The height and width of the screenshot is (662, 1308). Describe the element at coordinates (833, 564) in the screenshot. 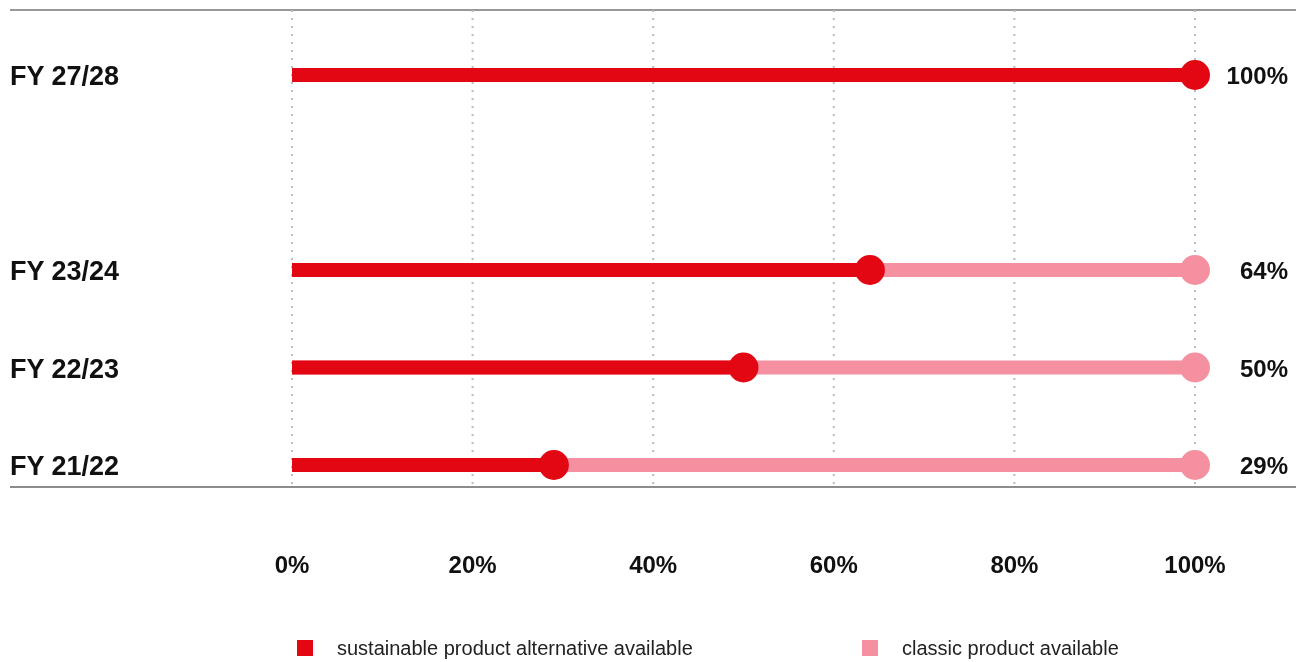

I see `x-tick-label: 60%` at that location.